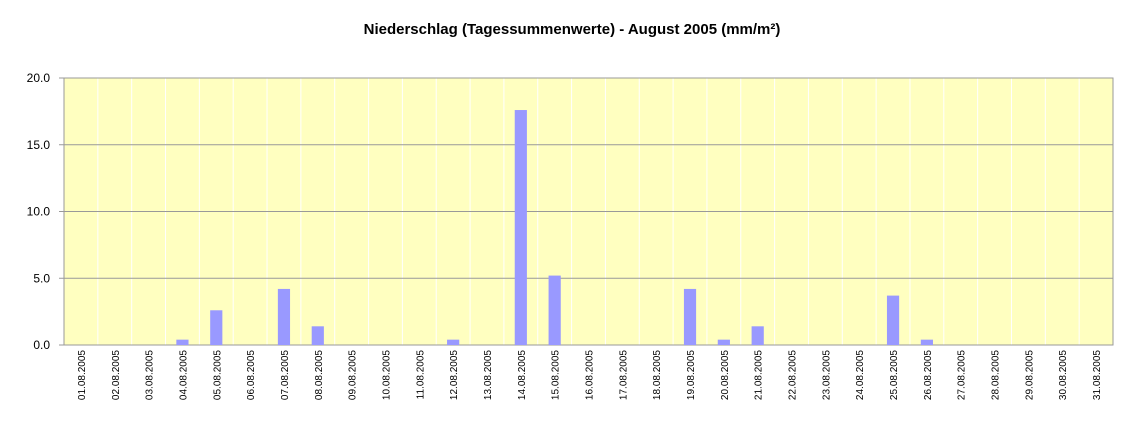 This screenshot has height=437, width=1144. Describe the element at coordinates (623, 375) in the screenshot. I see `x-tick-label: 17.08.2005` at that location.